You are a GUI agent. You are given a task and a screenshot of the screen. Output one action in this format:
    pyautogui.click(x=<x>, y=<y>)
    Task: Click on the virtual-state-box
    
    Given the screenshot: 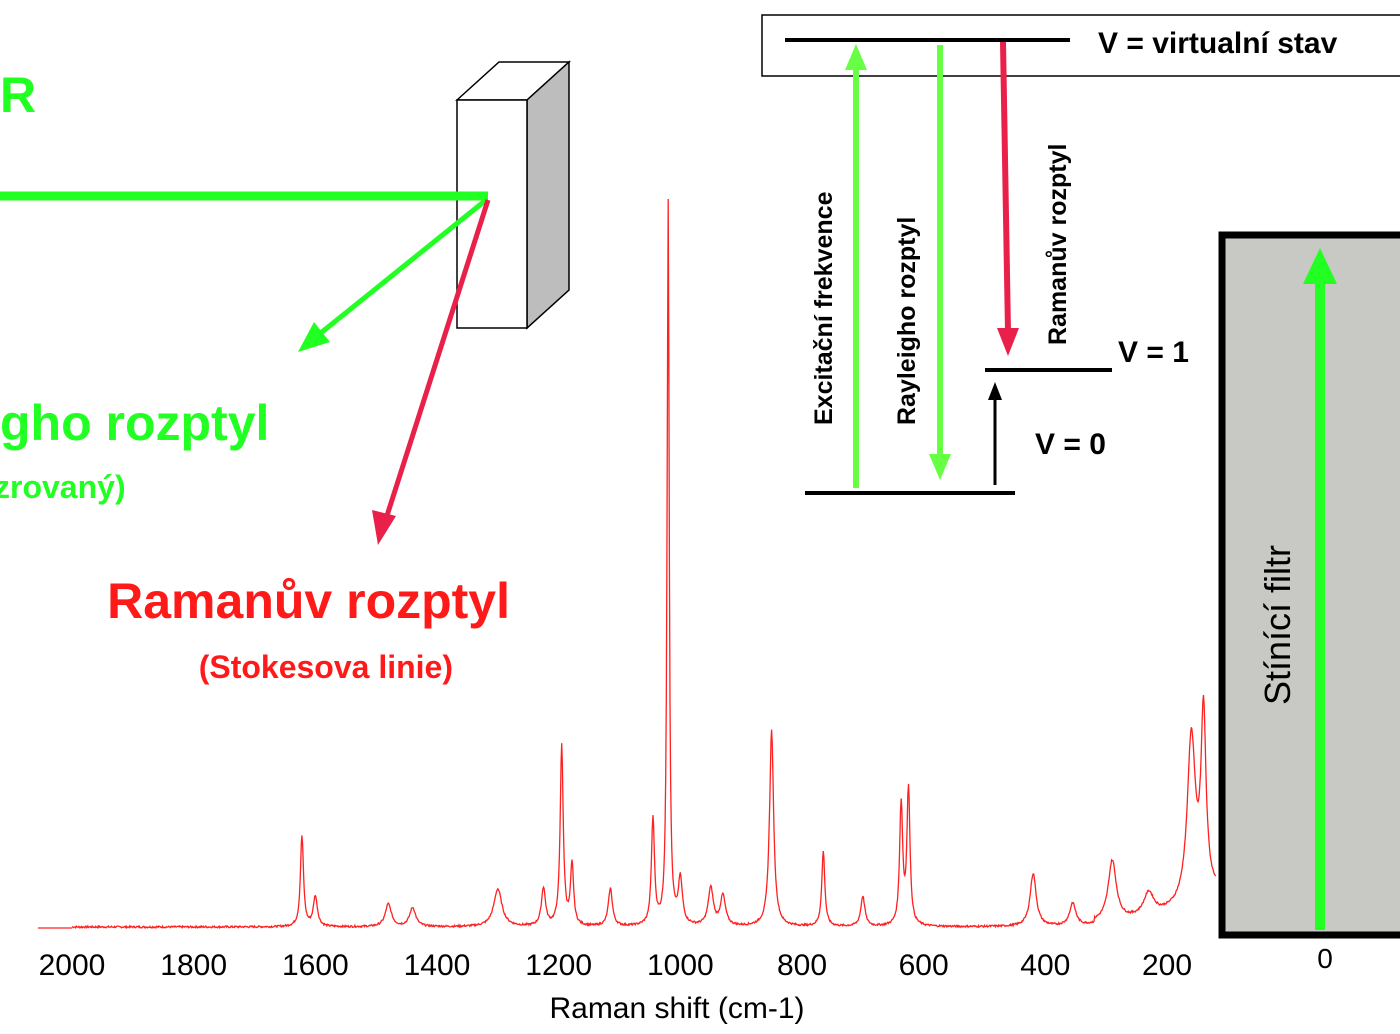 What is the action you would take?
    pyautogui.click(x=1080, y=45)
    